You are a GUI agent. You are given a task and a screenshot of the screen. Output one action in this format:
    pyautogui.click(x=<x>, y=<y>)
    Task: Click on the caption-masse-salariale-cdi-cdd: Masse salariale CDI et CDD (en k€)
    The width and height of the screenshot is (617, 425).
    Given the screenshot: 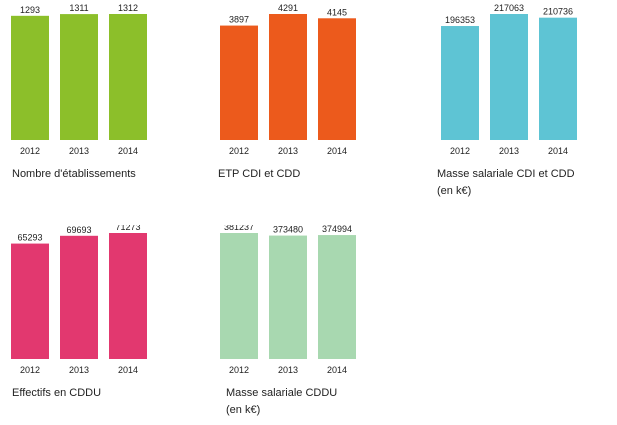 What is the action you would take?
    pyautogui.click(x=506, y=183)
    